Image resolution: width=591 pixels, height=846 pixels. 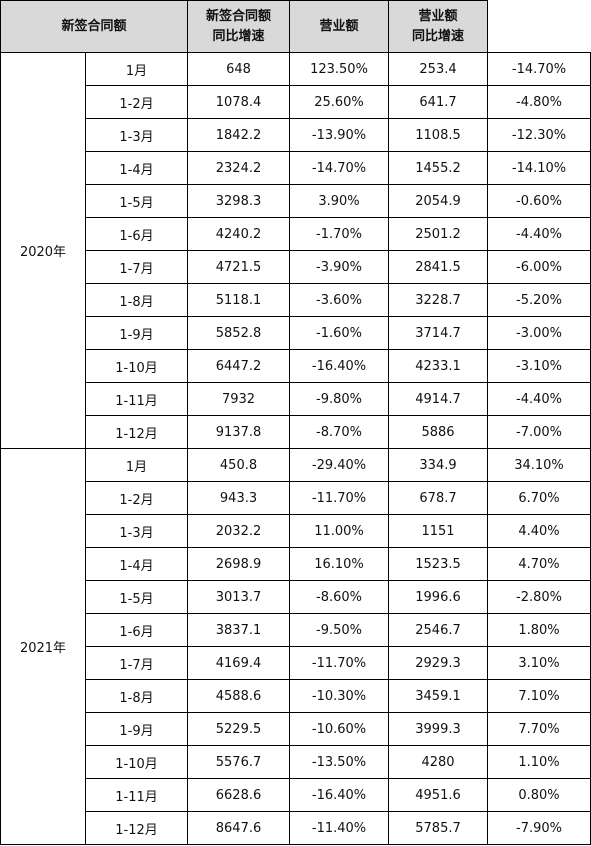 What do you see at coordinates (438, 267) in the screenshot?
I see `revenue-cell: 2841.5` at bounding box center [438, 267].